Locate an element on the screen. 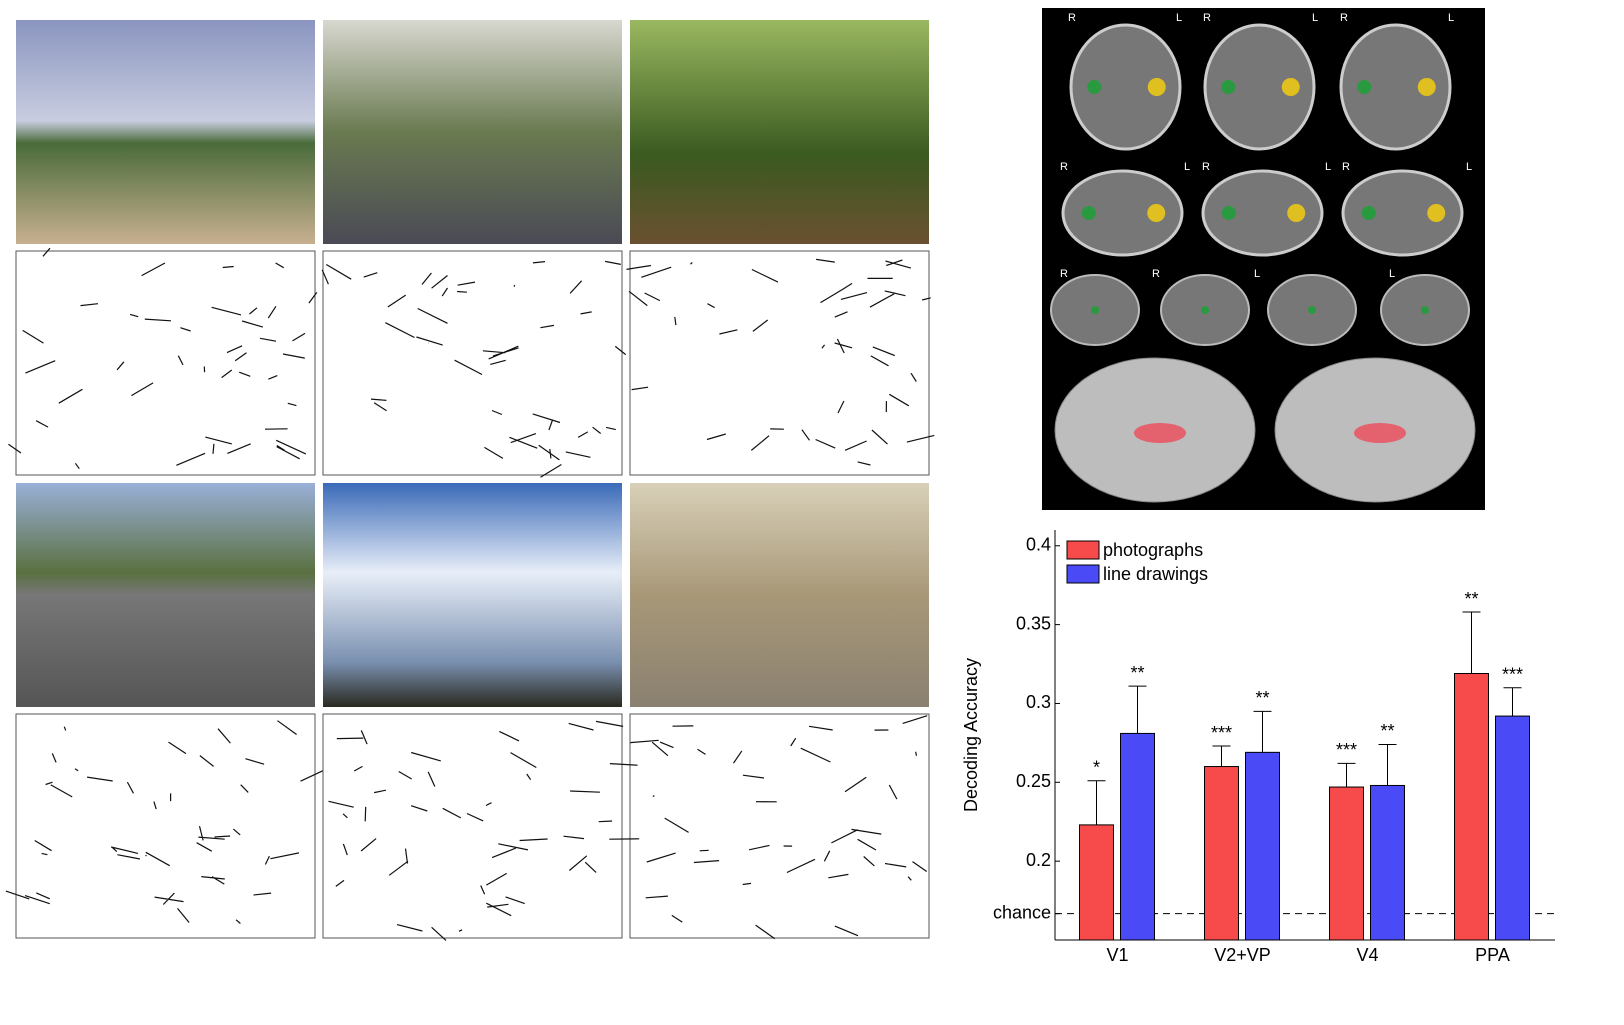 The image size is (1624, 1025). legend-label: line drawings is located at coordinates (1155, 574).